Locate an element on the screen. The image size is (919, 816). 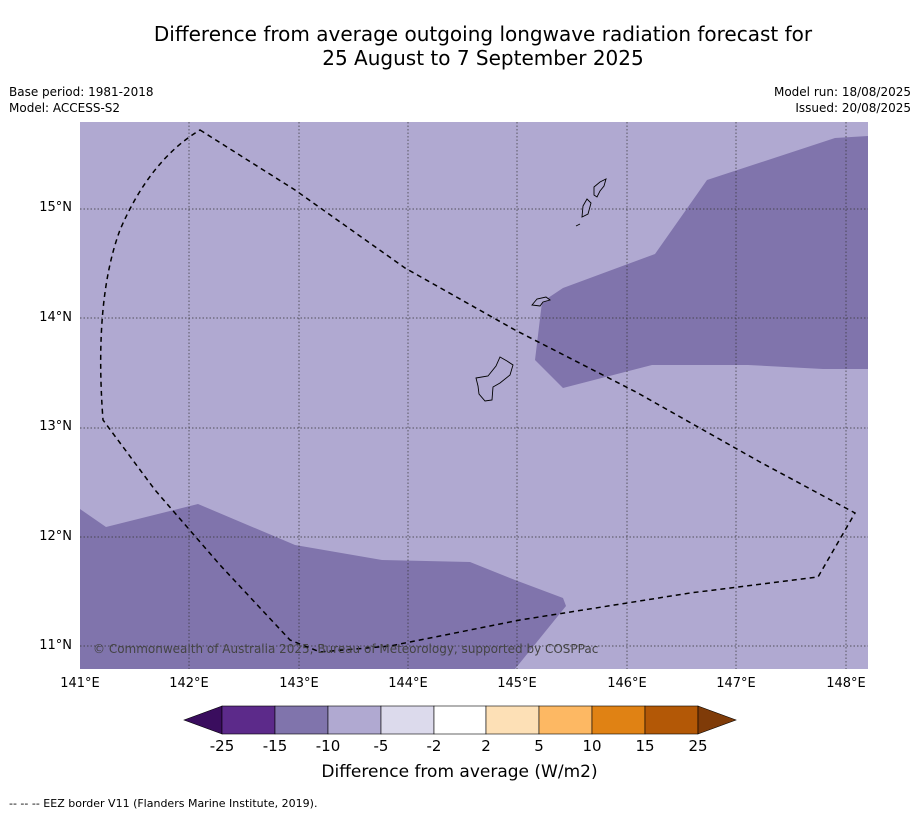
tinian-island is located at coordinates (586, 208).